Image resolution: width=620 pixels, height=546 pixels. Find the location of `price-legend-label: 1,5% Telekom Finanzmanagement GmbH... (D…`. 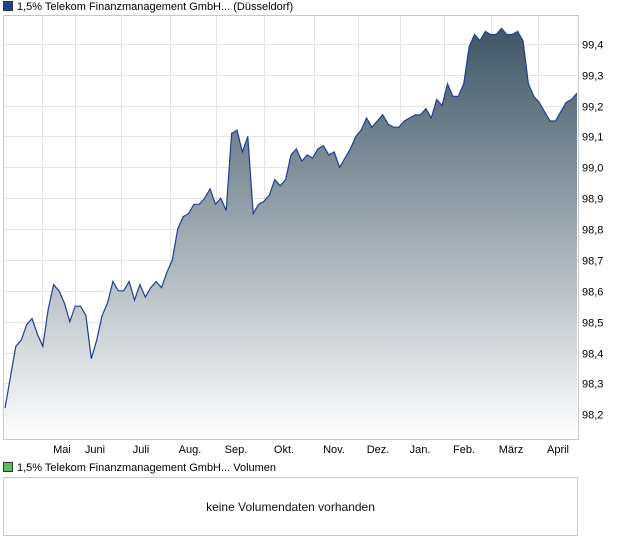

price-legend-label: 1,5% Telekom Finanzmanagement GmbH... (D… is located at coordinates (155, 7).